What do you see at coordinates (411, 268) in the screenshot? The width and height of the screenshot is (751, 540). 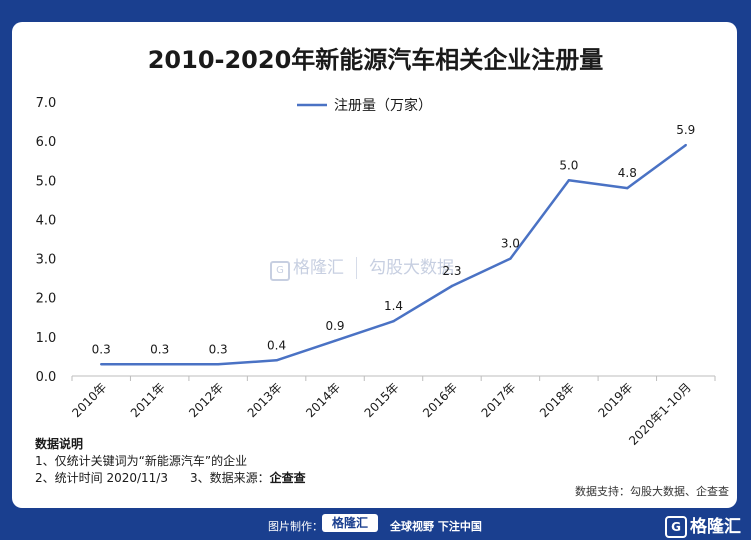 I see `watermark-name-2: 勾股大数据` at bounding box center [411, 268].